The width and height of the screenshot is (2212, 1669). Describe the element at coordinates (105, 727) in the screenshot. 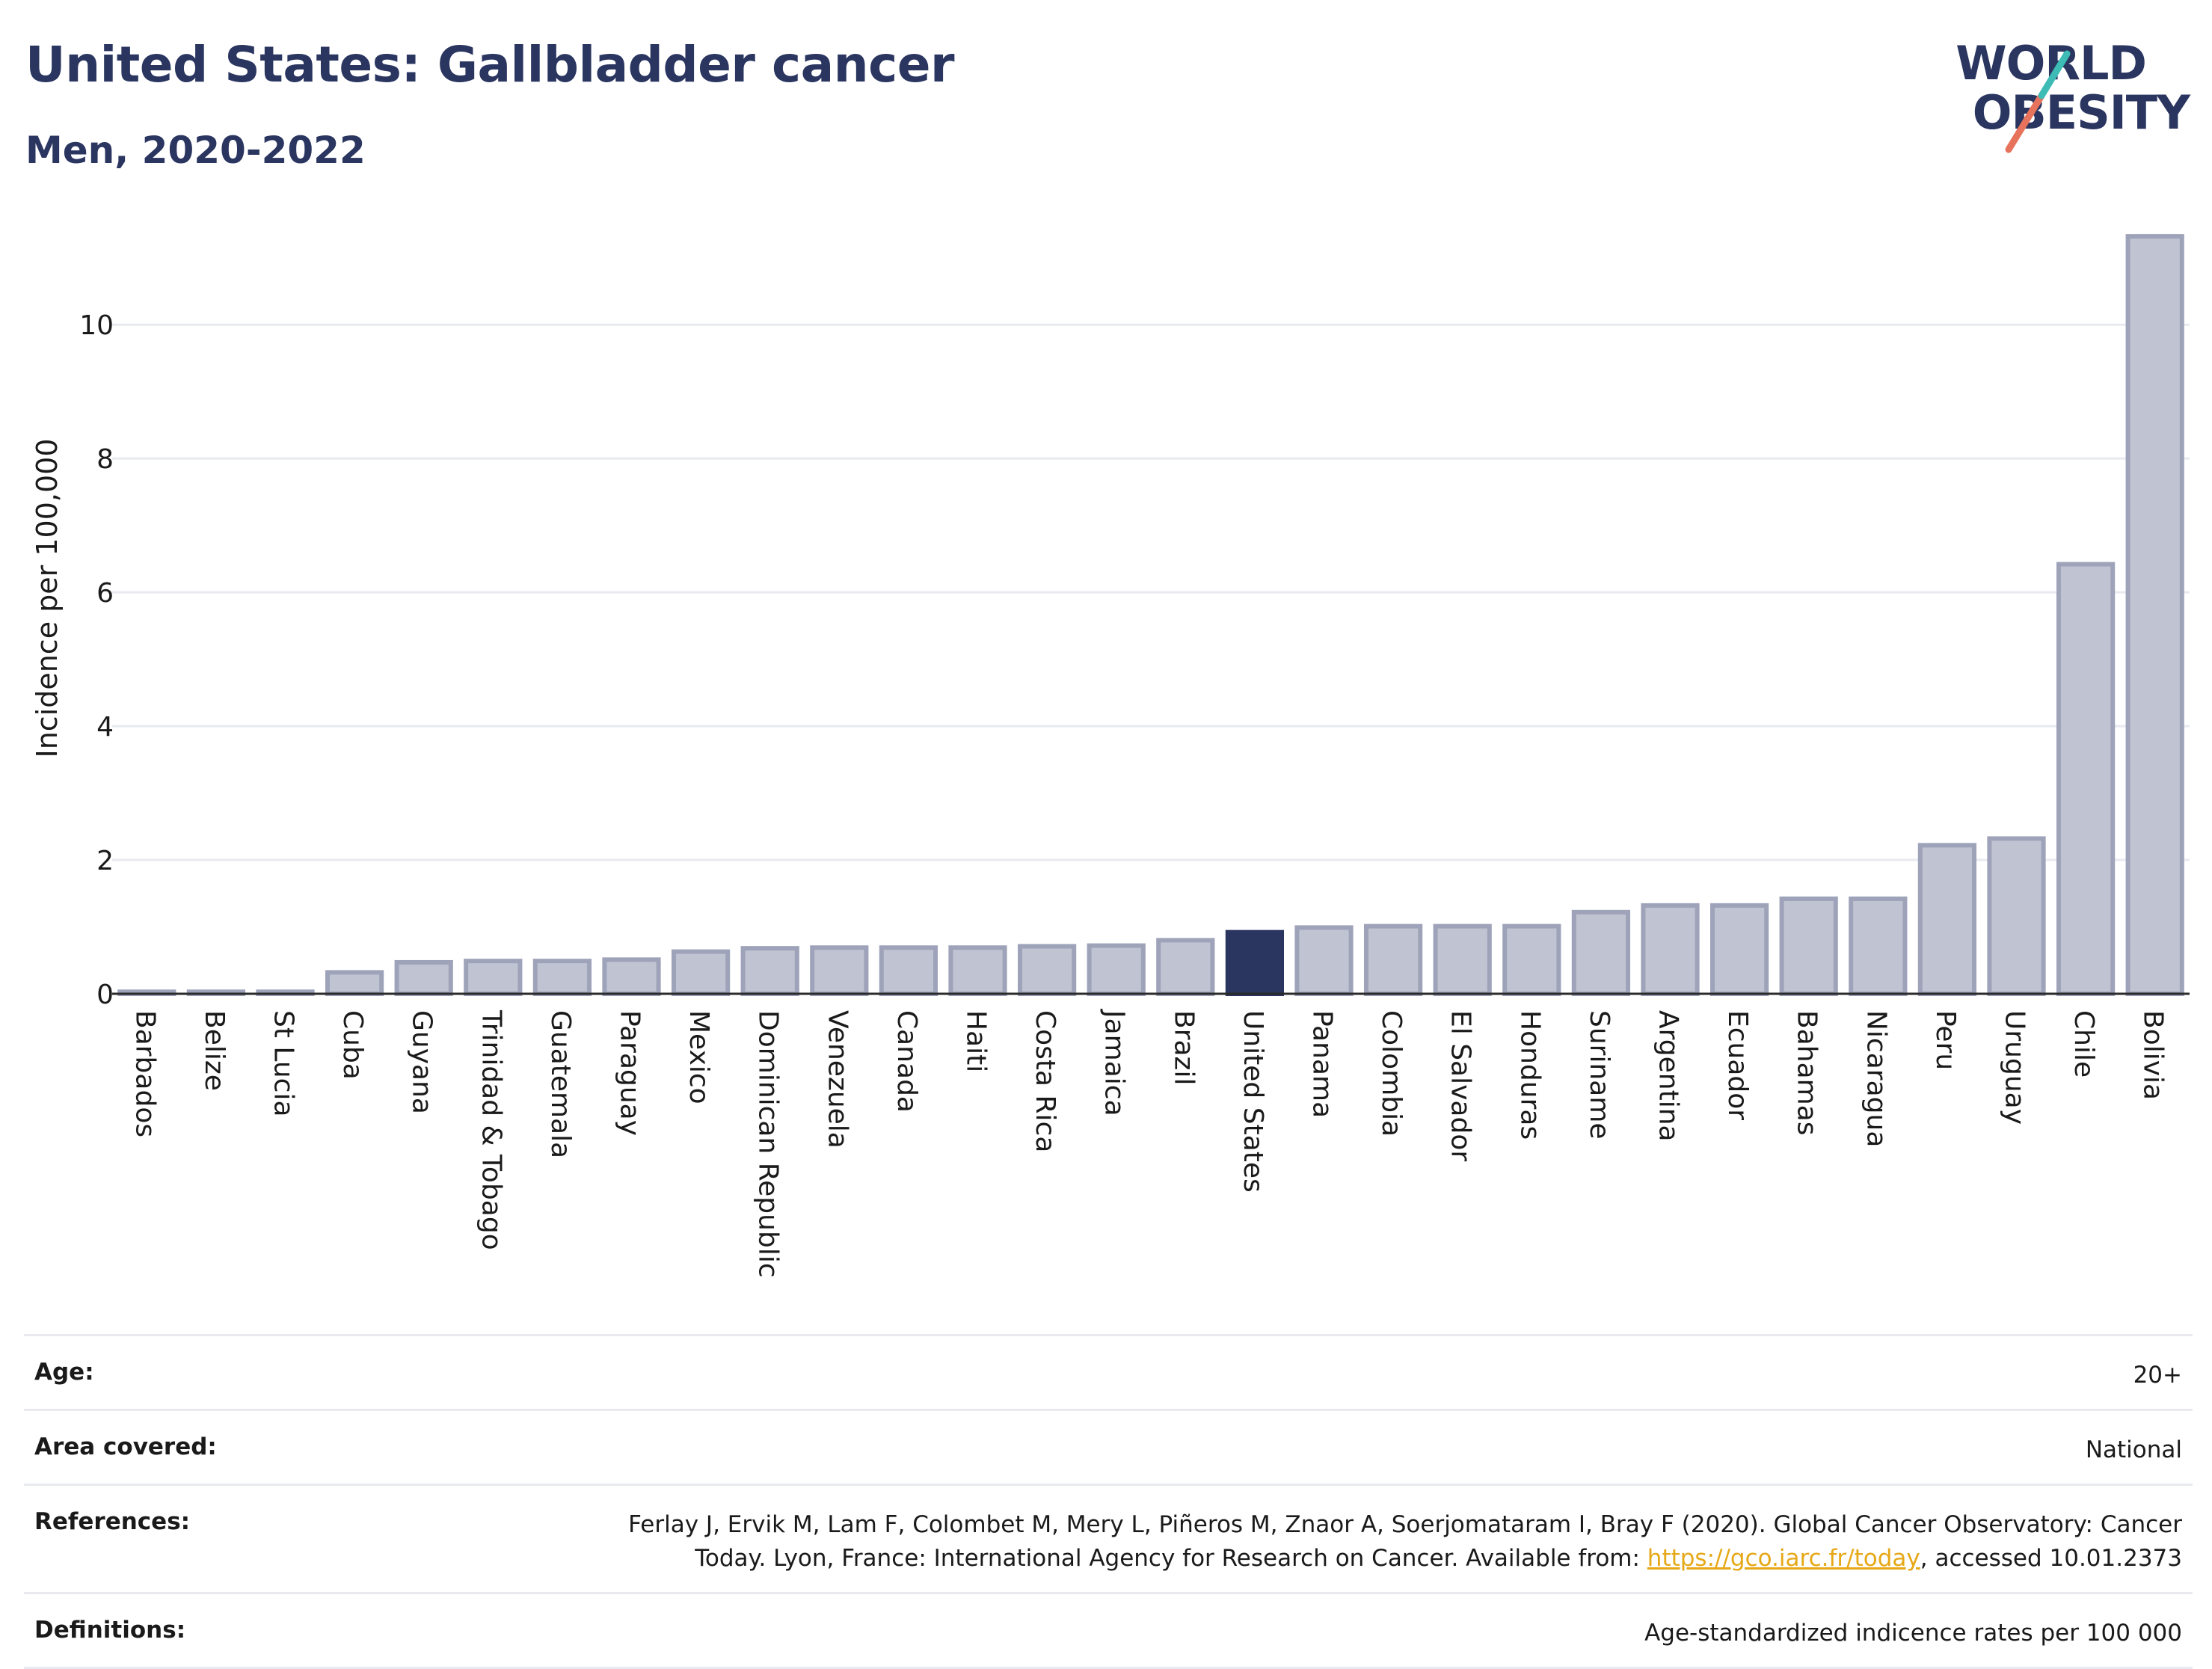

I see `y-tick-label: 4` at that location.